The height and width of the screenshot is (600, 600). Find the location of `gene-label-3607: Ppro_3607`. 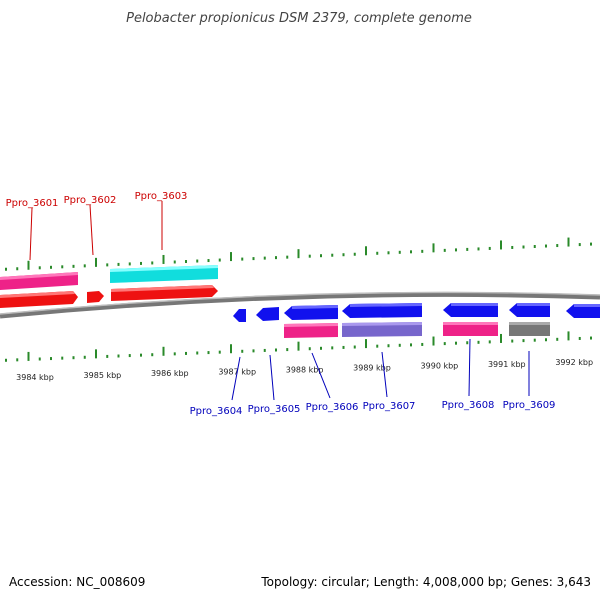

gene-label-3607: Ppro_3607 is located at coordinates (389, 406).